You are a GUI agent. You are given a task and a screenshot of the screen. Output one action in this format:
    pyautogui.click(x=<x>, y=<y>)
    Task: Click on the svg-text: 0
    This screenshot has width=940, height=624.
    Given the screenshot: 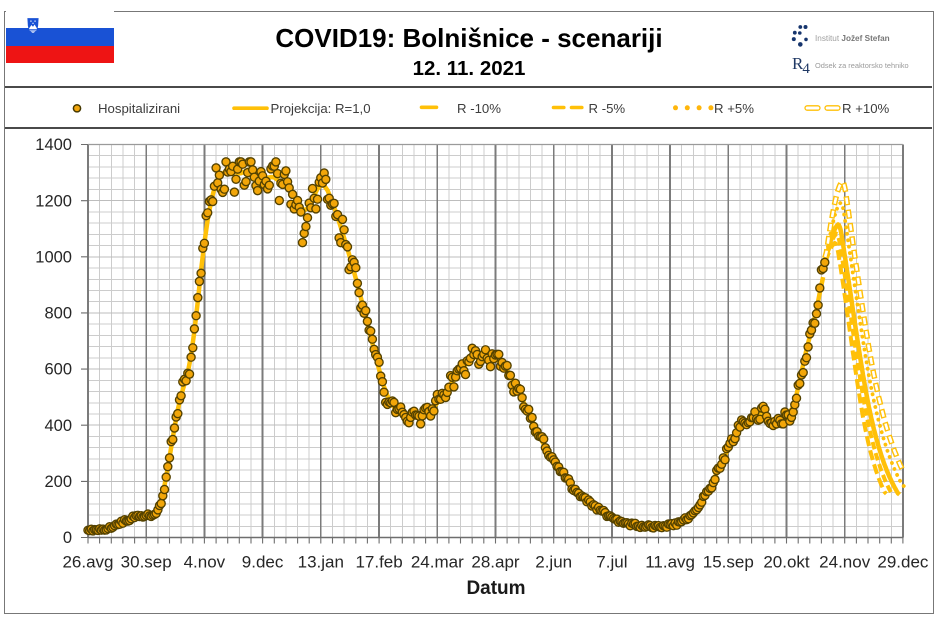 What is the action you would take?
    pyautogui.click(x=67, y=538)
    